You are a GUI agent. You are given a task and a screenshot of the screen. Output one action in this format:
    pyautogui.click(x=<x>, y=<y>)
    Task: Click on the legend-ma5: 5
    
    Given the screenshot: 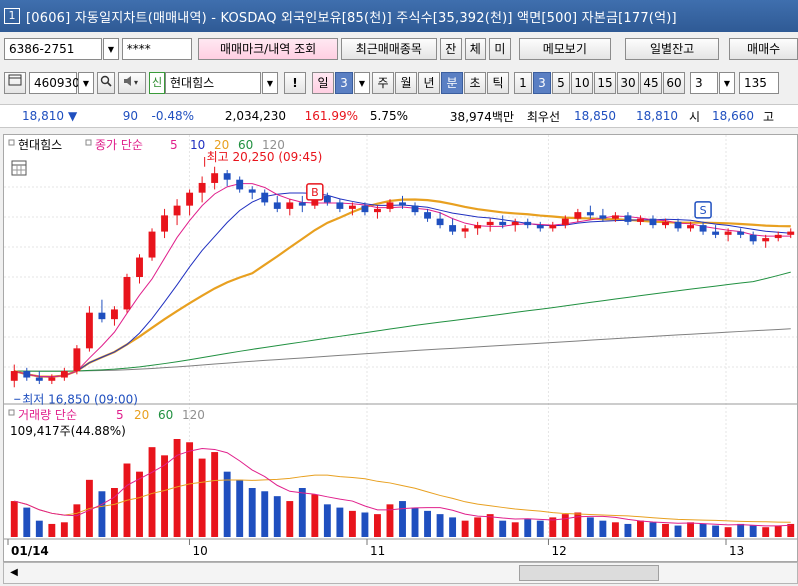 What is the action you would take?
    pyautogui.click(x=174, y=145)
    